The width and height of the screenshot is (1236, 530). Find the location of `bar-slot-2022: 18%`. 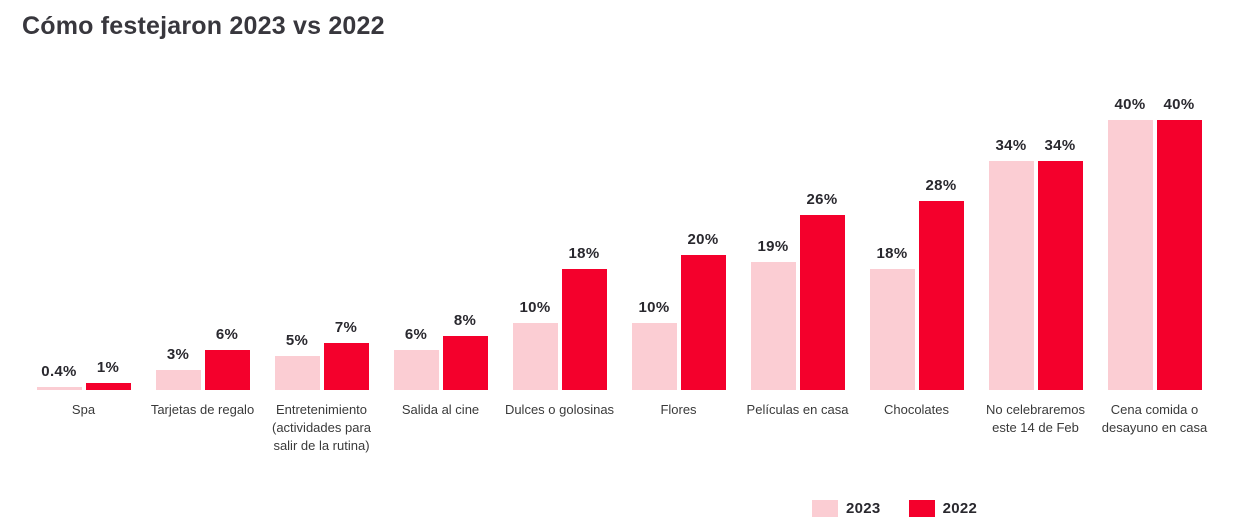

bar-slot-2022: 18% is located at coordinates (584, 234).